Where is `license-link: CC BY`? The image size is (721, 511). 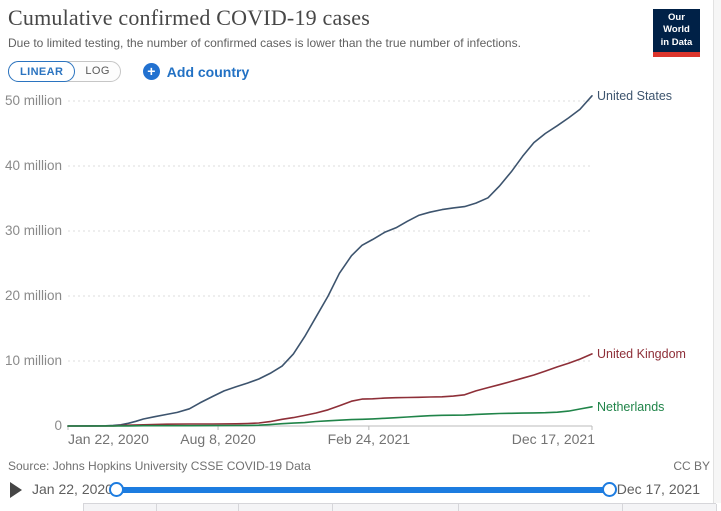
license-link: CC BY is located at coordinates (691, 466).